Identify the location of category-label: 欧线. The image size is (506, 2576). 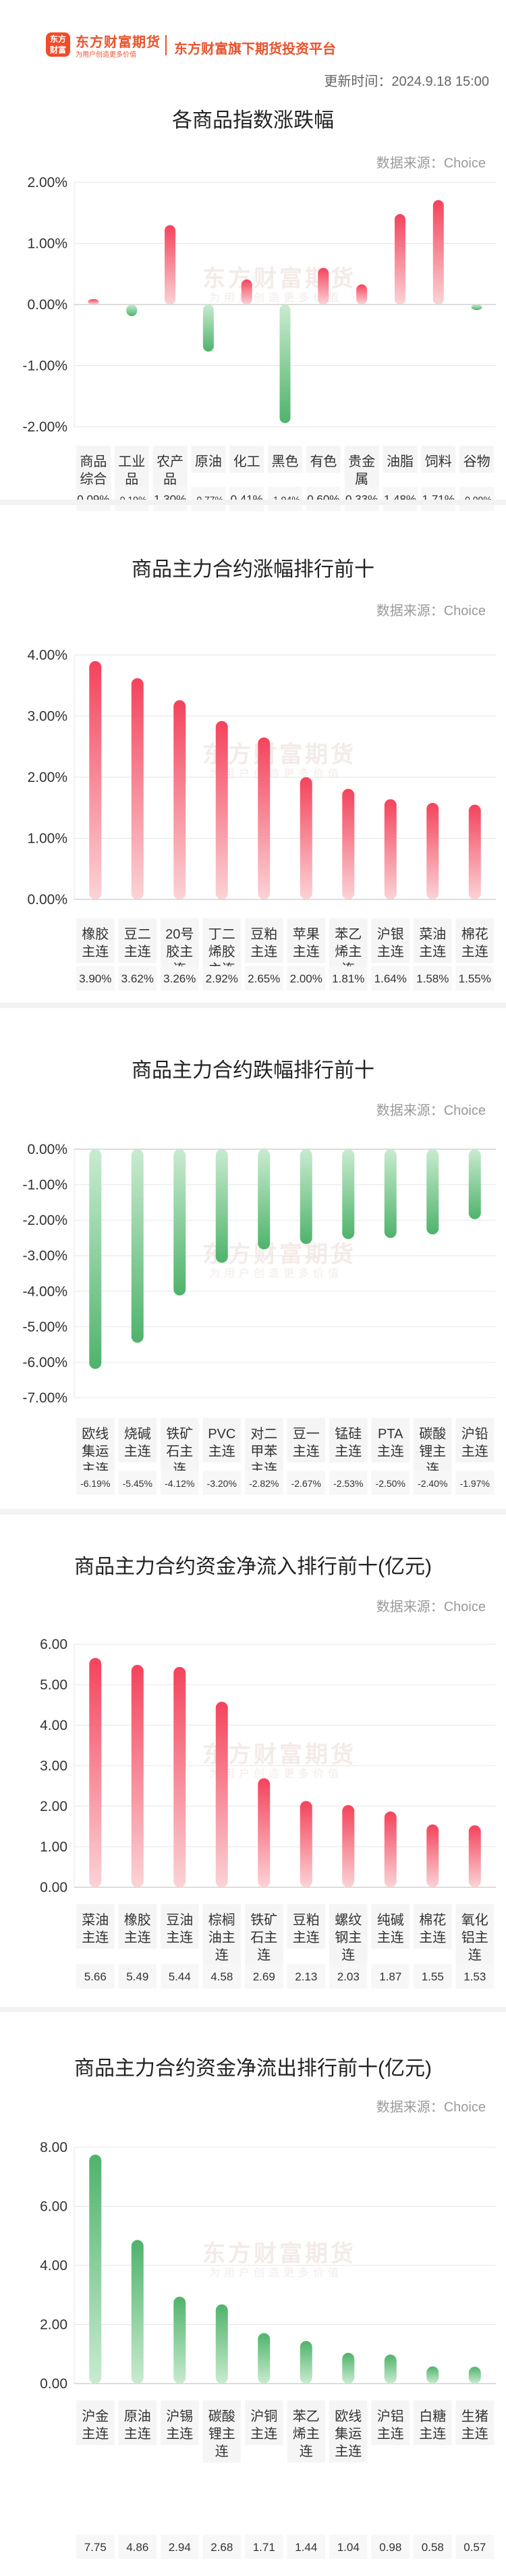
(95, 1434).